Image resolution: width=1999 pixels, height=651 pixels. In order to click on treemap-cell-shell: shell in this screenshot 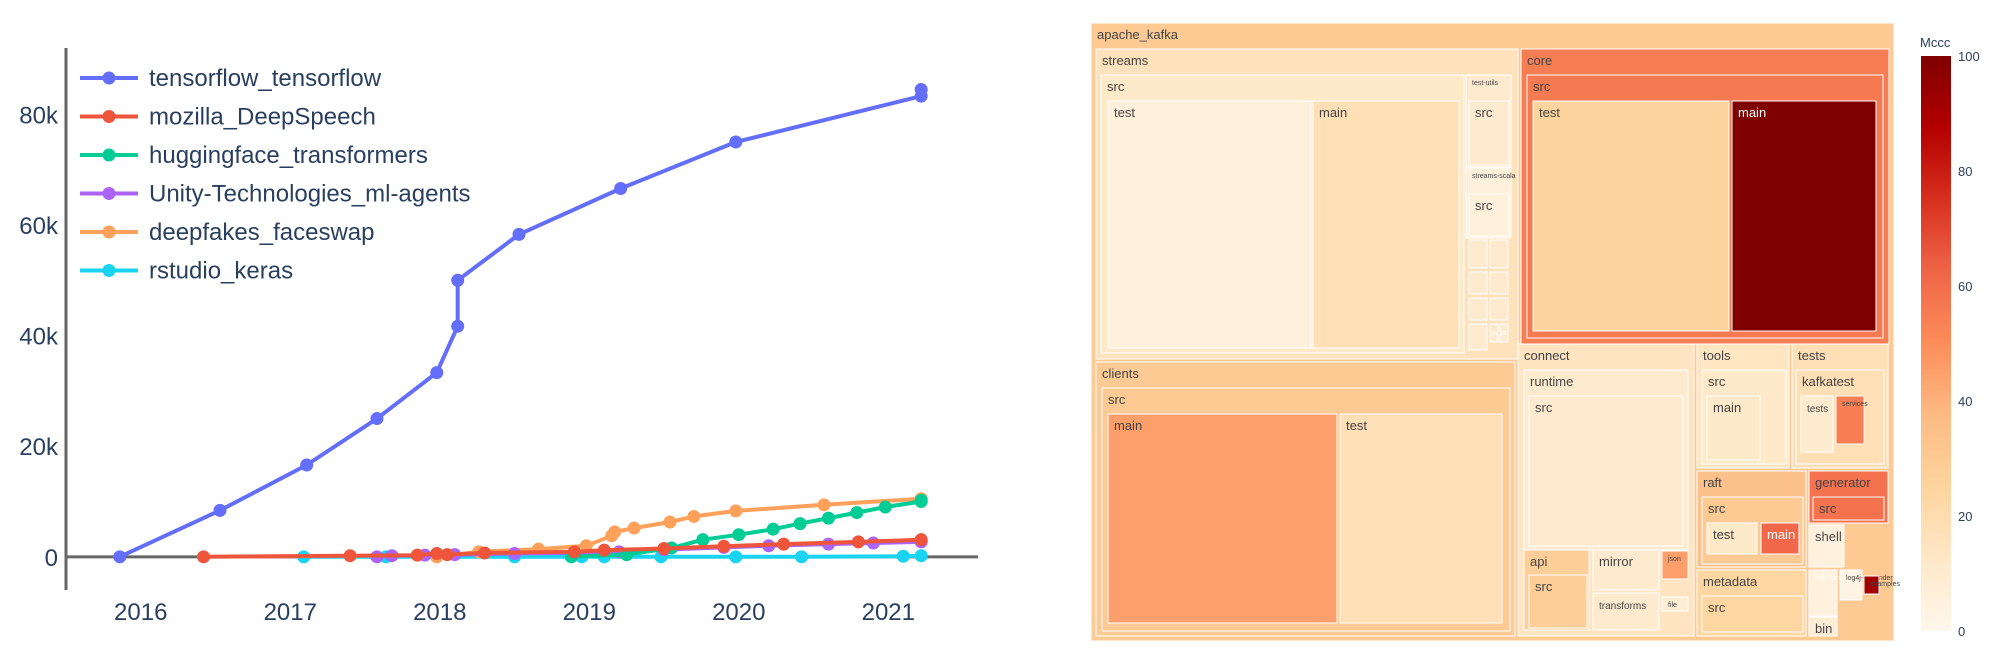, I will do `click(1826, 546)`.